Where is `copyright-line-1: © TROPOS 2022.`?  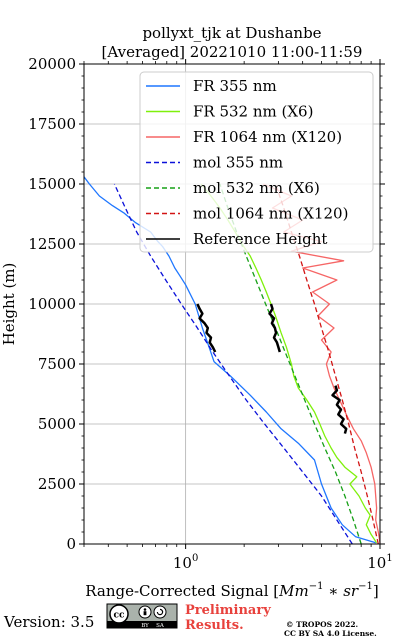
copyright-line-1: © TROPOS 2022. is located at coordinates (322, 624).